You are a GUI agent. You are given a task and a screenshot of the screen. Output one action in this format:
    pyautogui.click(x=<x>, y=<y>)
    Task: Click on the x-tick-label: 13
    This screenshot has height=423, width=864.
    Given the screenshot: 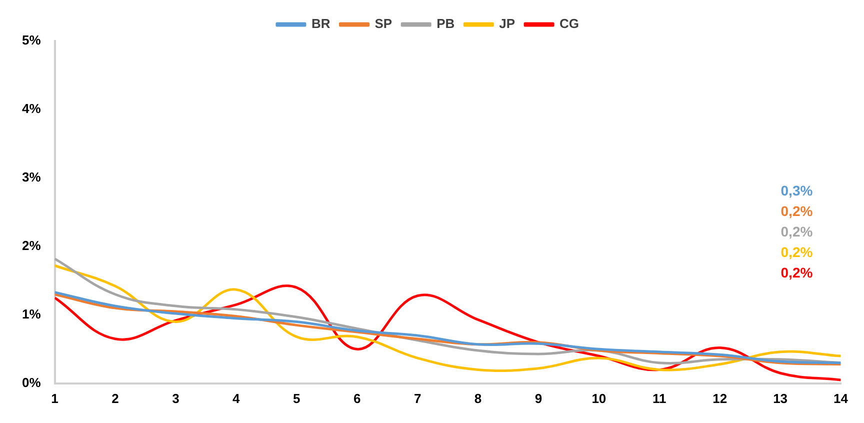 What is the action you would take?
    pyautogui.click(x=780, y=398)
    